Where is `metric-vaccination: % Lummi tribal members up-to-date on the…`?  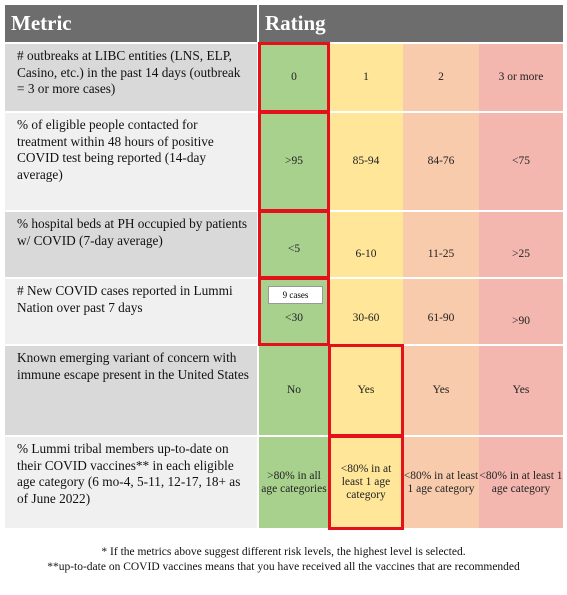 metric-vaccination: % Lummi tribal members up-to-date on the… is located at coordinates (131, 482).